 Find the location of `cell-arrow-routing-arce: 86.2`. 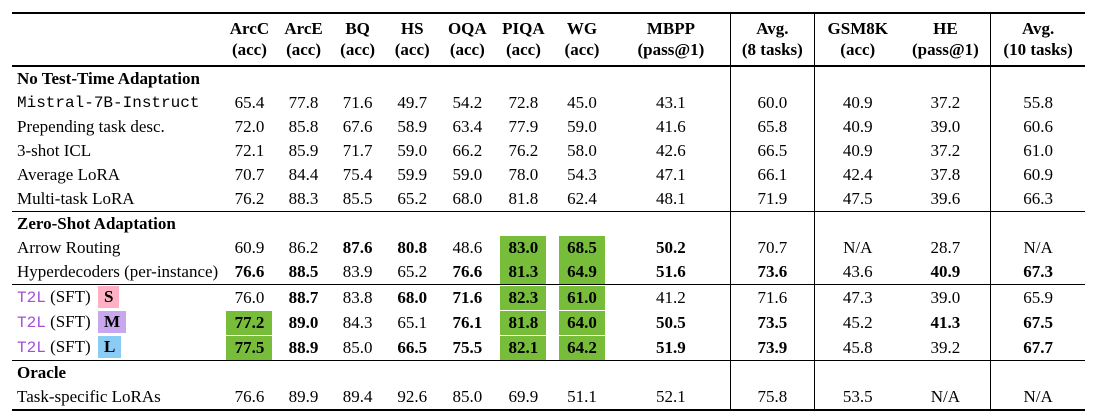

cell-arrow-routing-arce: 86.2 is located at coordinates (303, 247).